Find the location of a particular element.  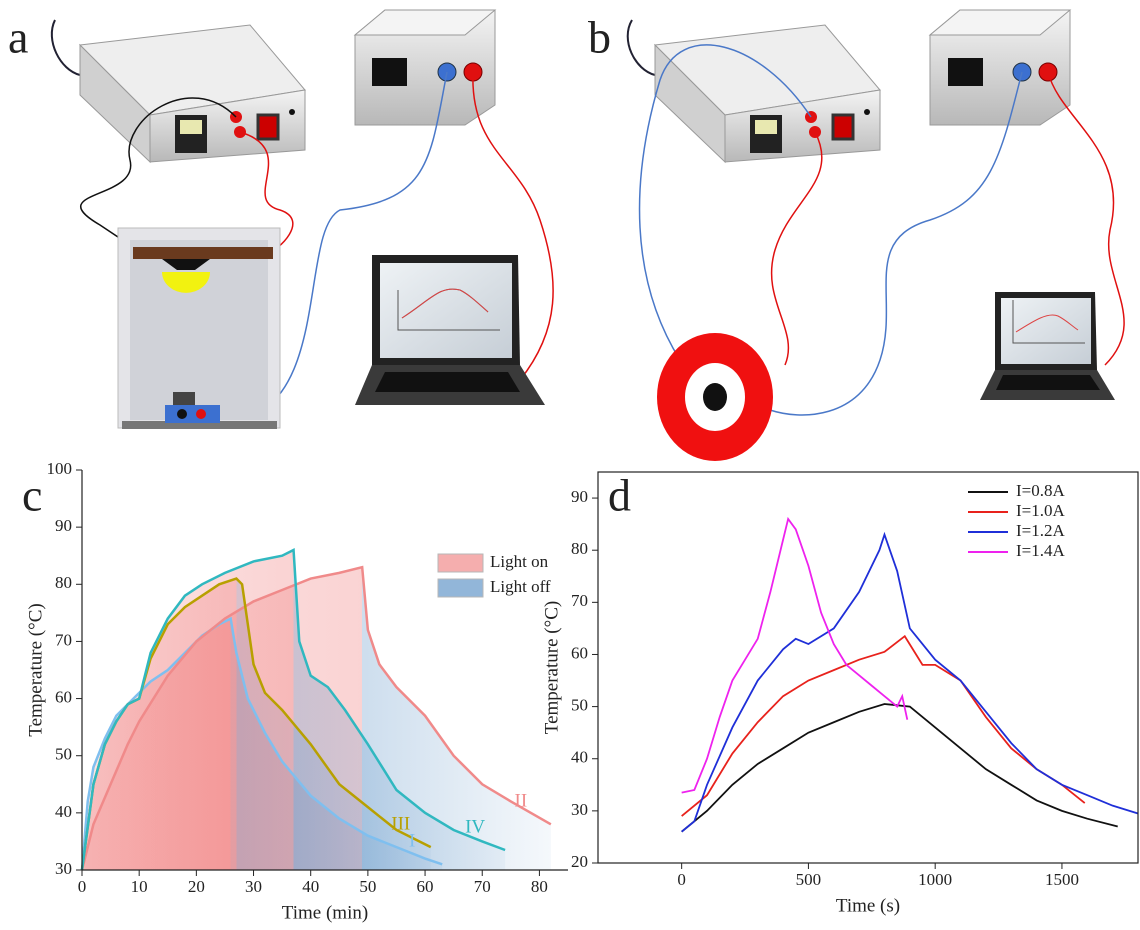

y-tick-label: 20 is located at coordinates (579, 861).